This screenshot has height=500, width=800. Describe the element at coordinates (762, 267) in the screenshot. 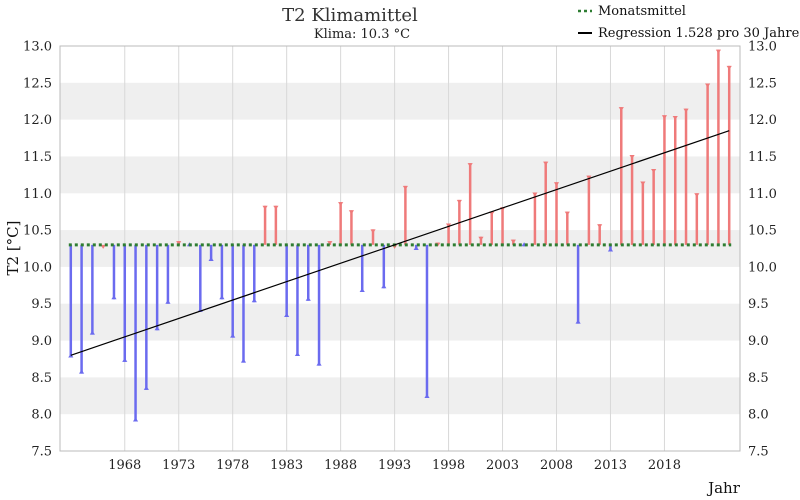

I see `y-tick-label-right: 10.0` at that location.